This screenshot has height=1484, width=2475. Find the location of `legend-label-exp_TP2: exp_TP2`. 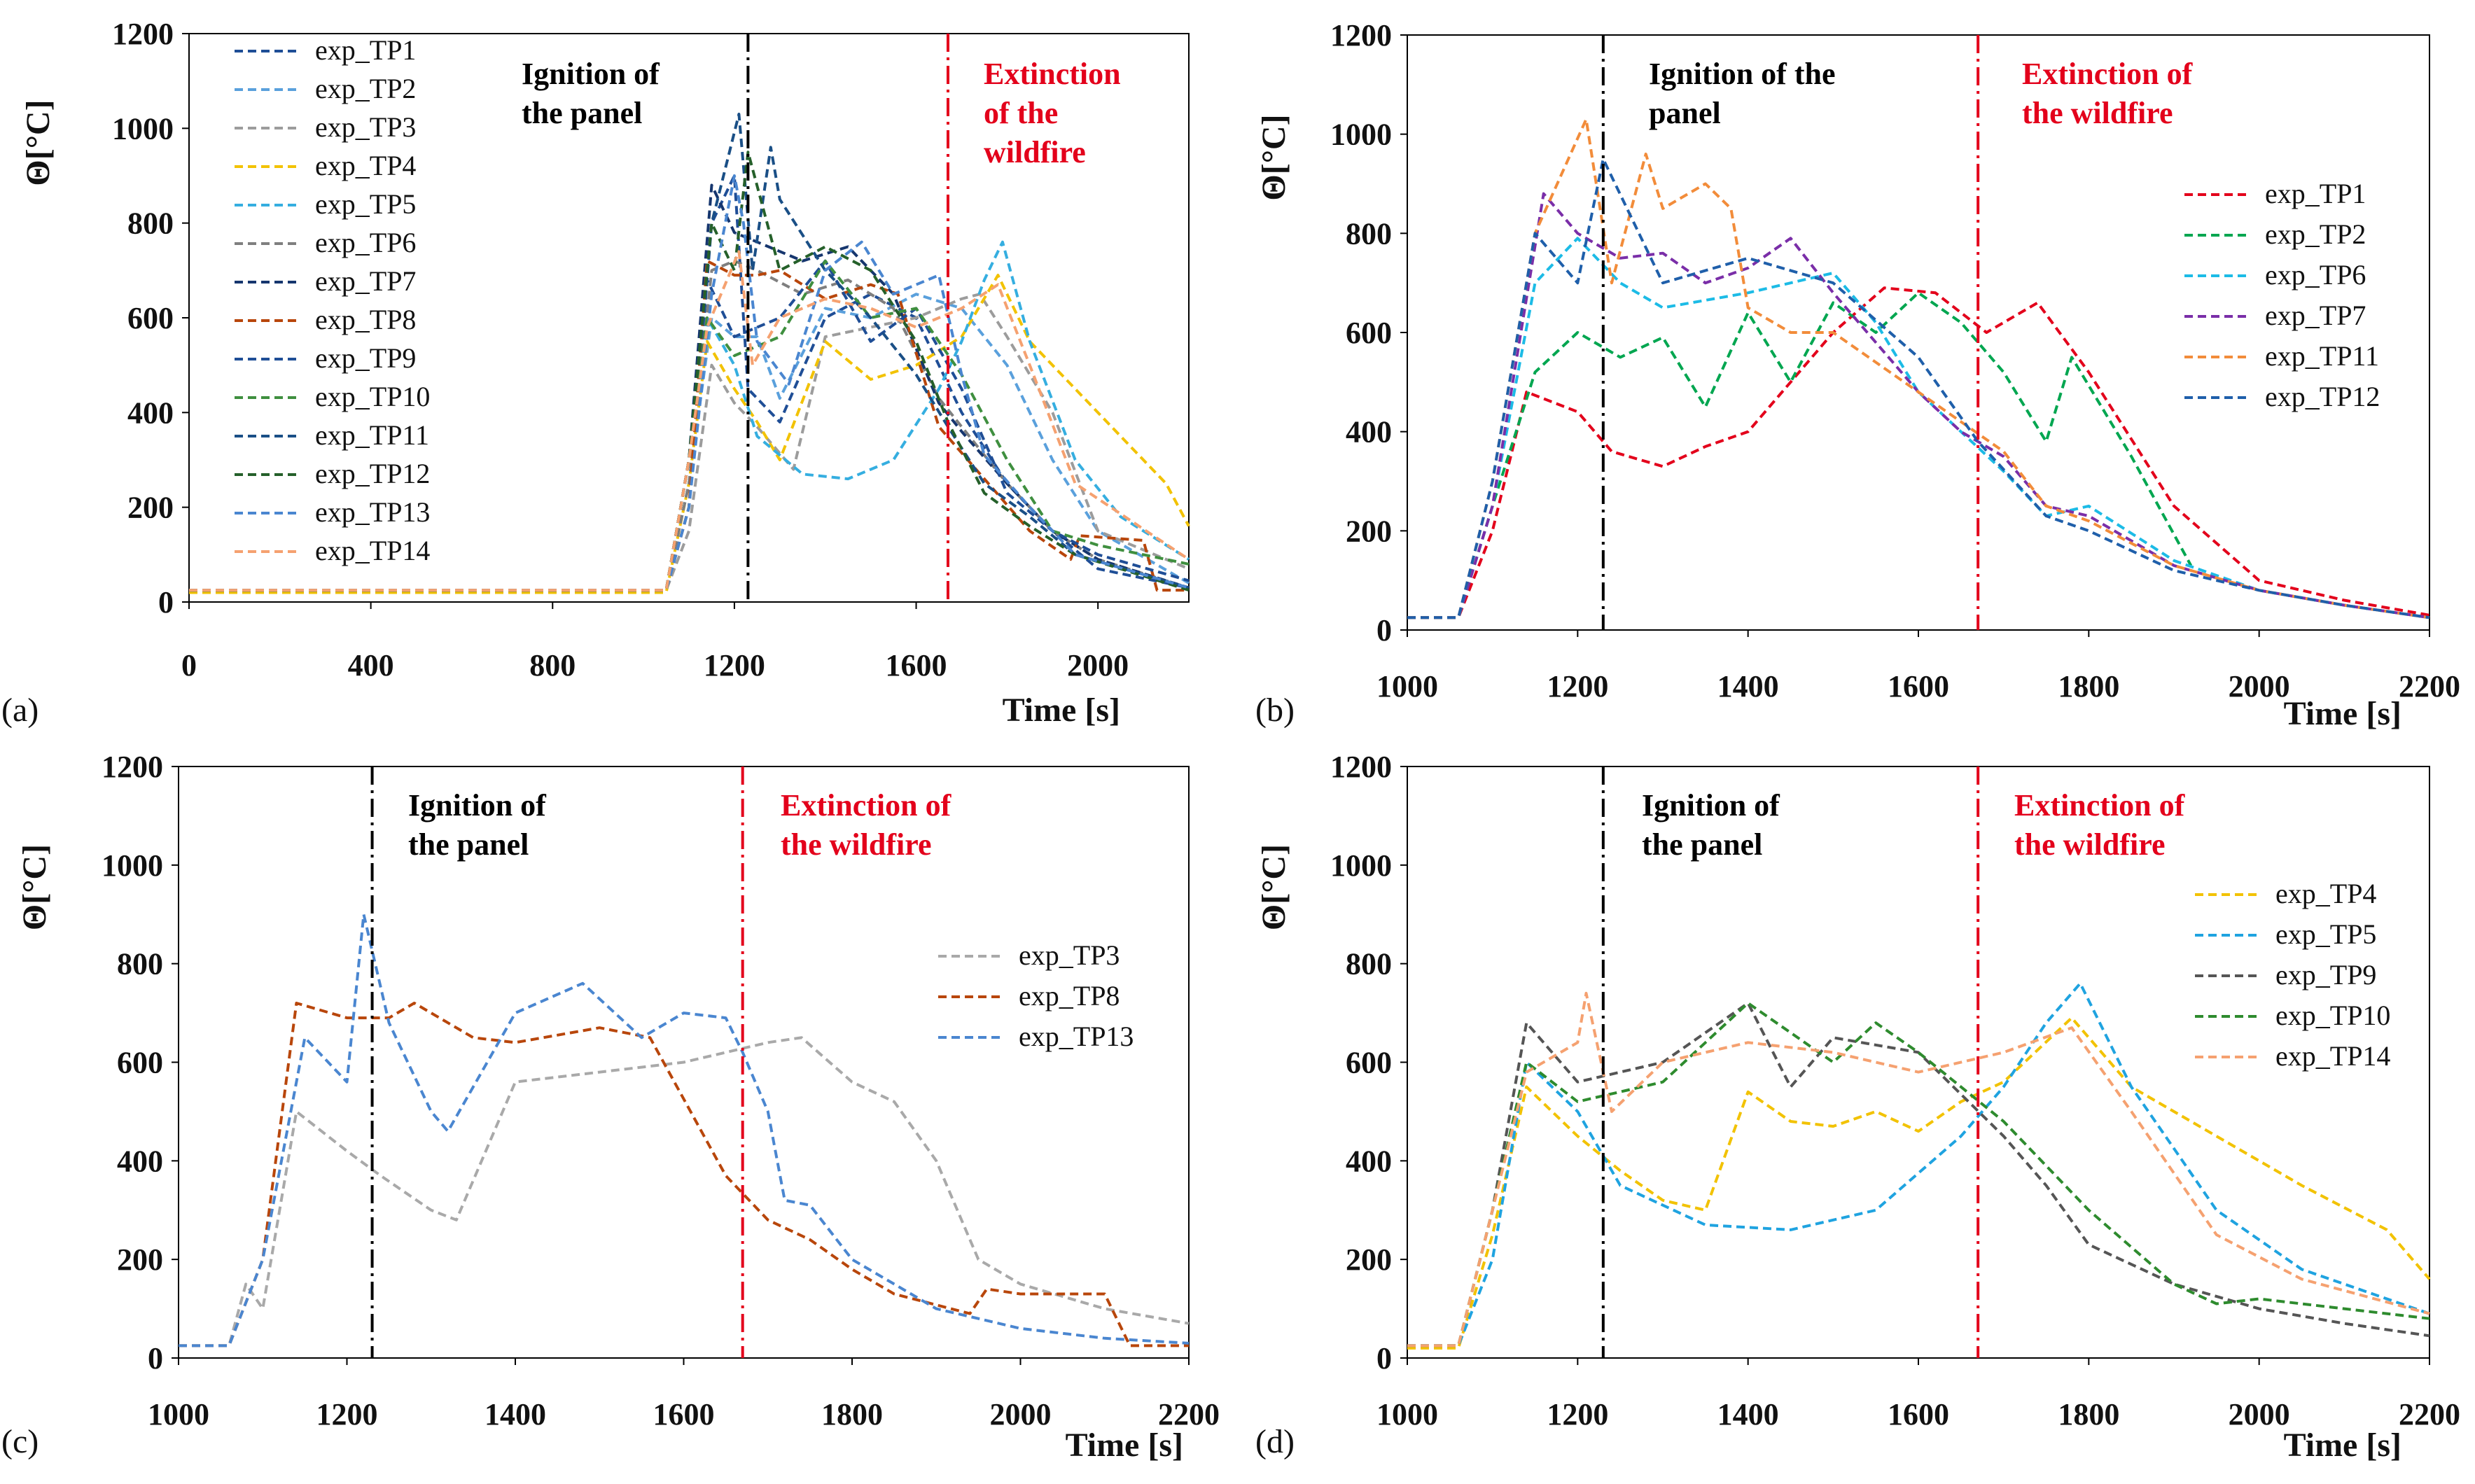

legend-label-exp_TP2: exp_TP2 is located at coordinates (365, 88).